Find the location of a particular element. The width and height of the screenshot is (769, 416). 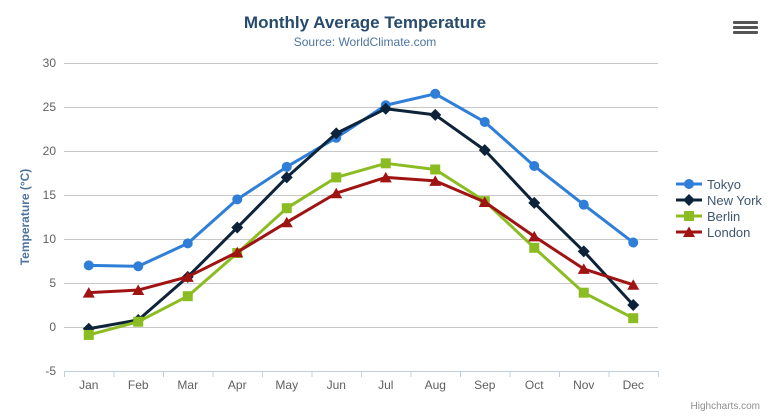

square-marker-icon is located at coordinates (689, 216).